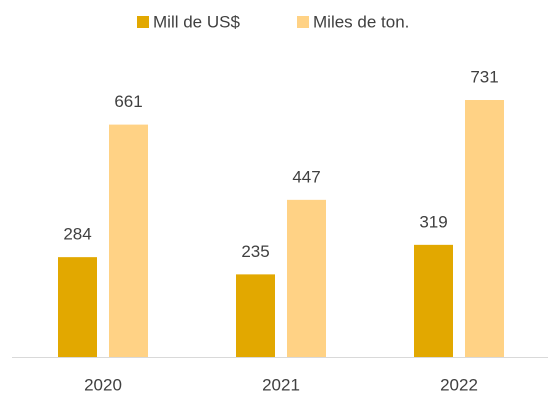  I want to click on value-label: 235, so click(255, 251).